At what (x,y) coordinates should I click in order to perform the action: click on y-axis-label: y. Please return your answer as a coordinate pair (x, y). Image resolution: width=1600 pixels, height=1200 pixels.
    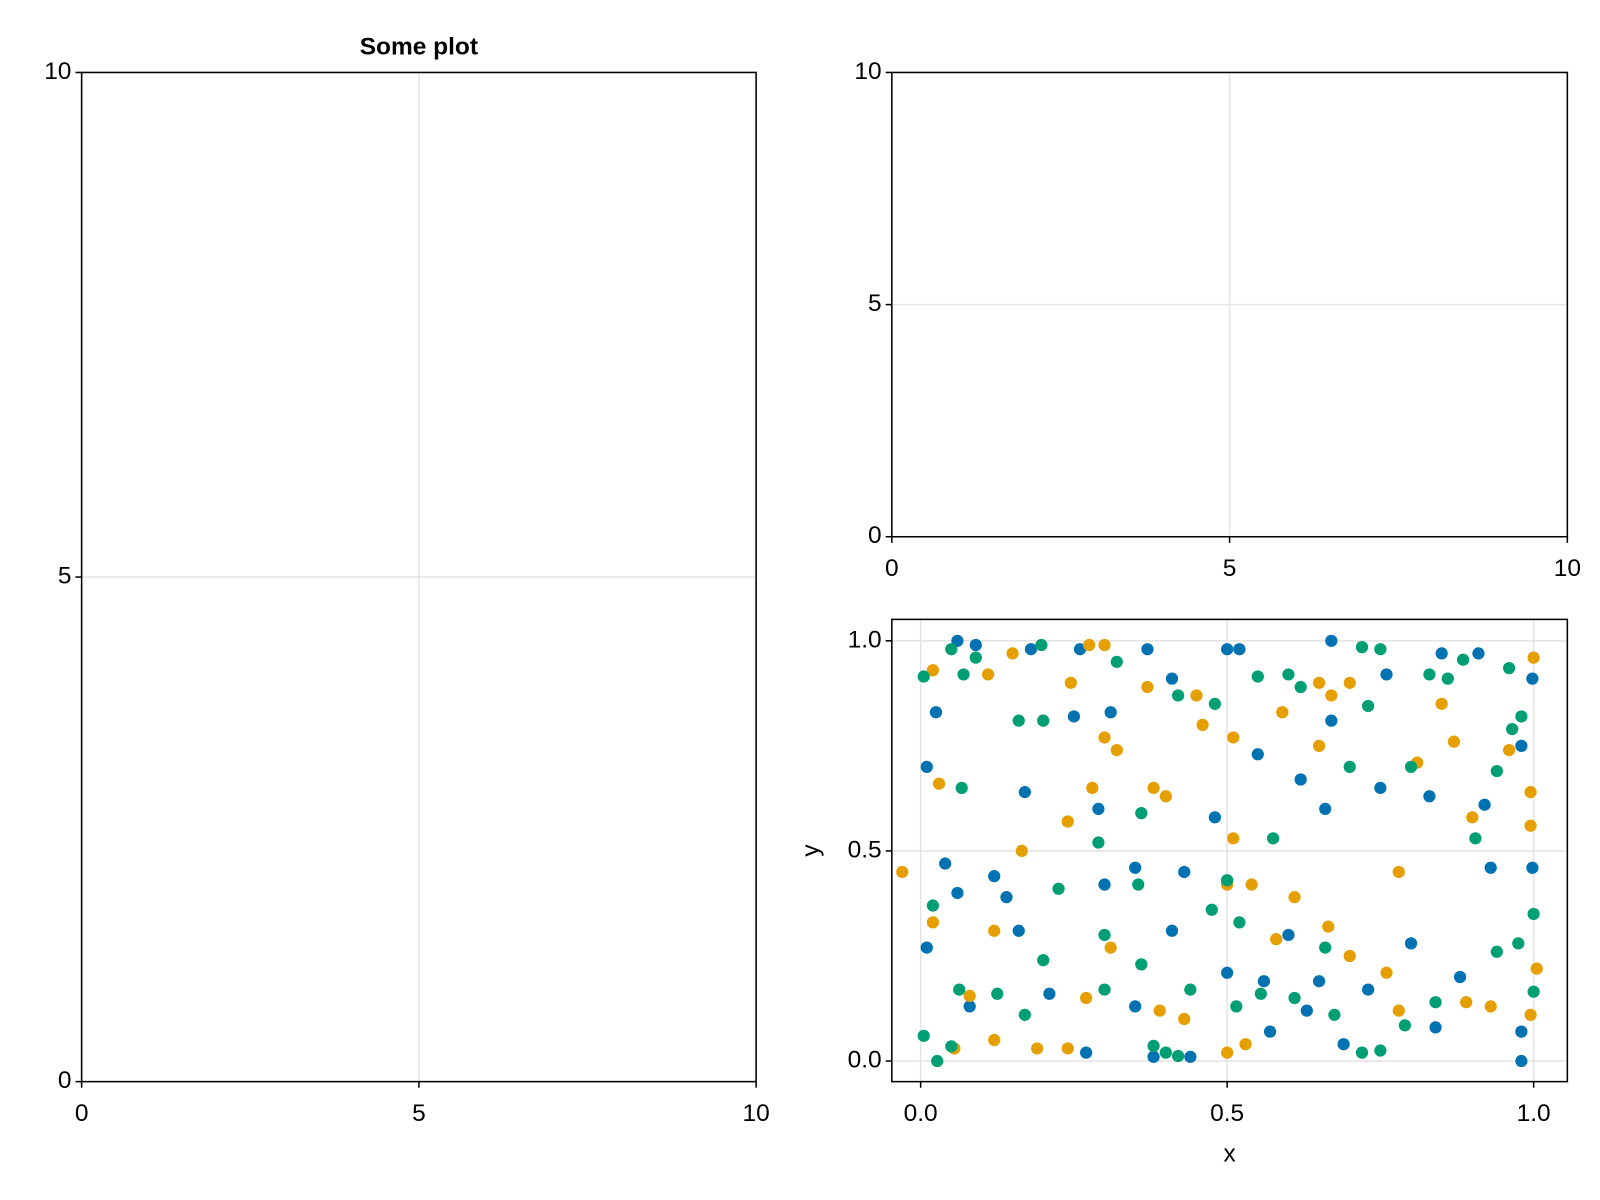
    Looking at the image, I should click on (811, 850).